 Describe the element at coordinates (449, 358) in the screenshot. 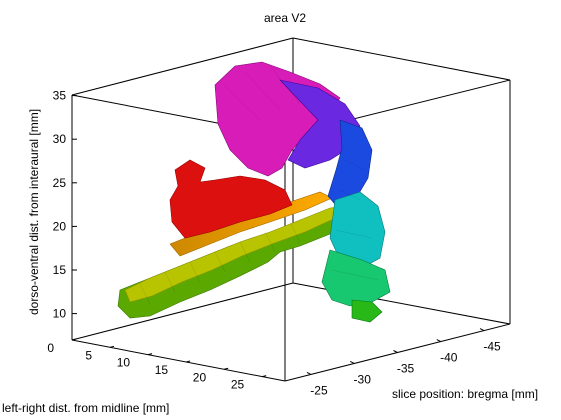

I see `y-tick-label: -40` at that location.